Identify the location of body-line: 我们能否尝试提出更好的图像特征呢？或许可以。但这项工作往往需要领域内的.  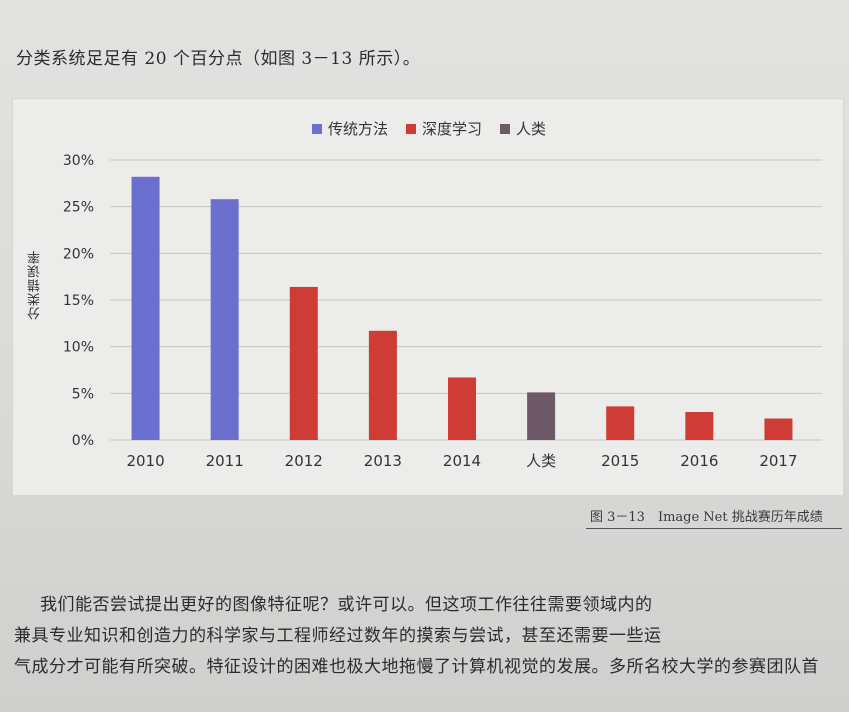
(346, 605).